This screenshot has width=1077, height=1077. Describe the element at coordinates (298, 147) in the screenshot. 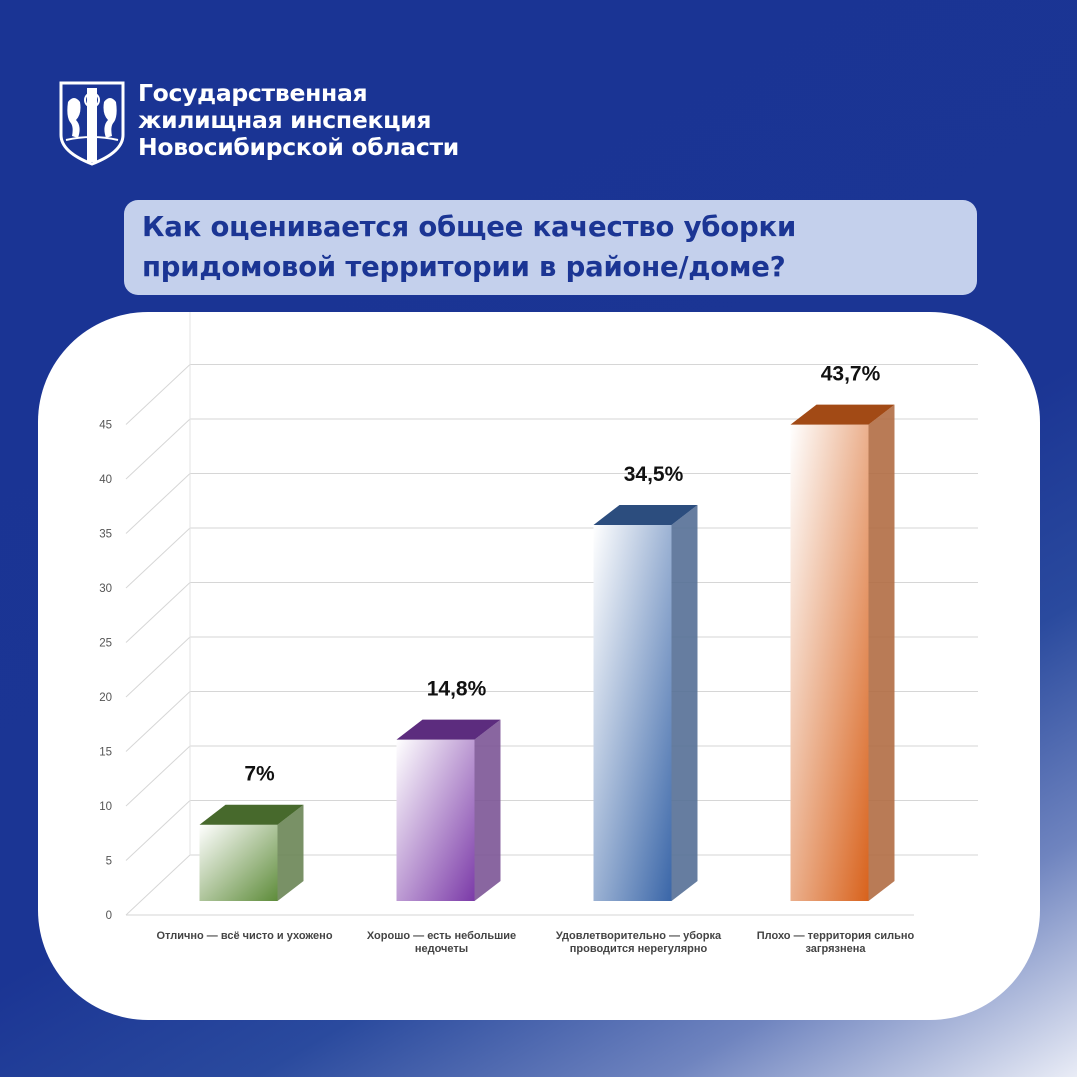

I see `org-line-3: Новосибирской области` at that location.